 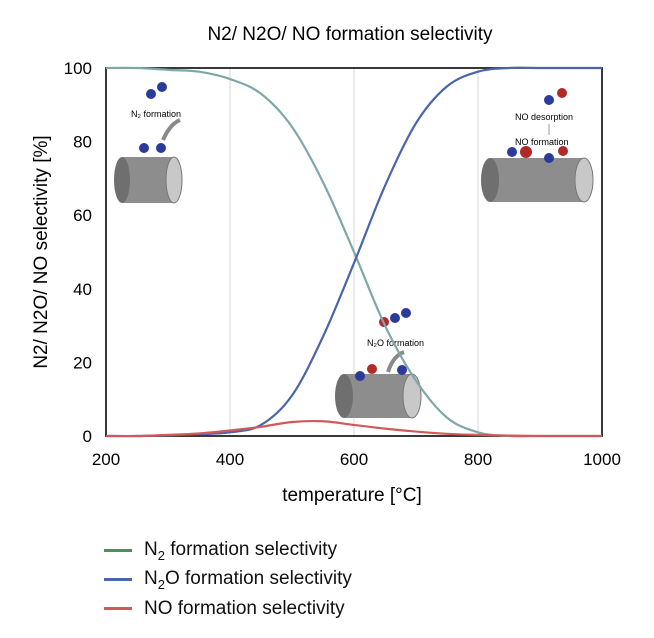 I want to click on legend-item: N2 formation selectivity, so click(x=228, y=550).